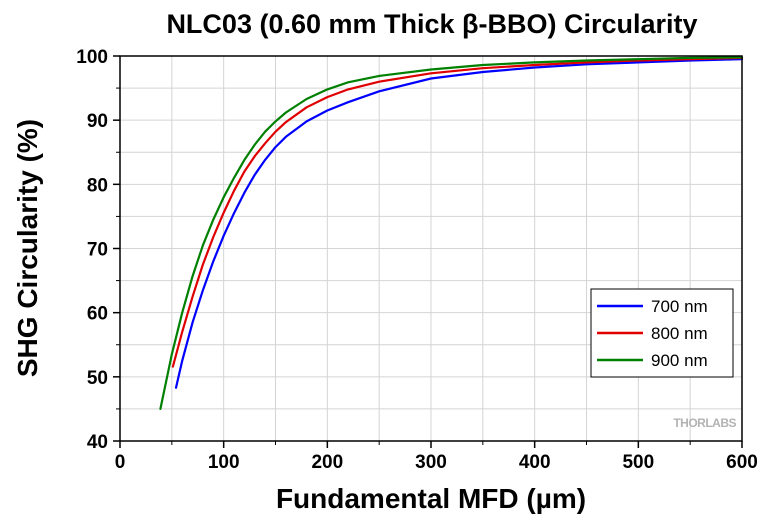 The image size is (780, 522). I want to click on thorlabs-watermark: THORLABS, so click(704, 423).